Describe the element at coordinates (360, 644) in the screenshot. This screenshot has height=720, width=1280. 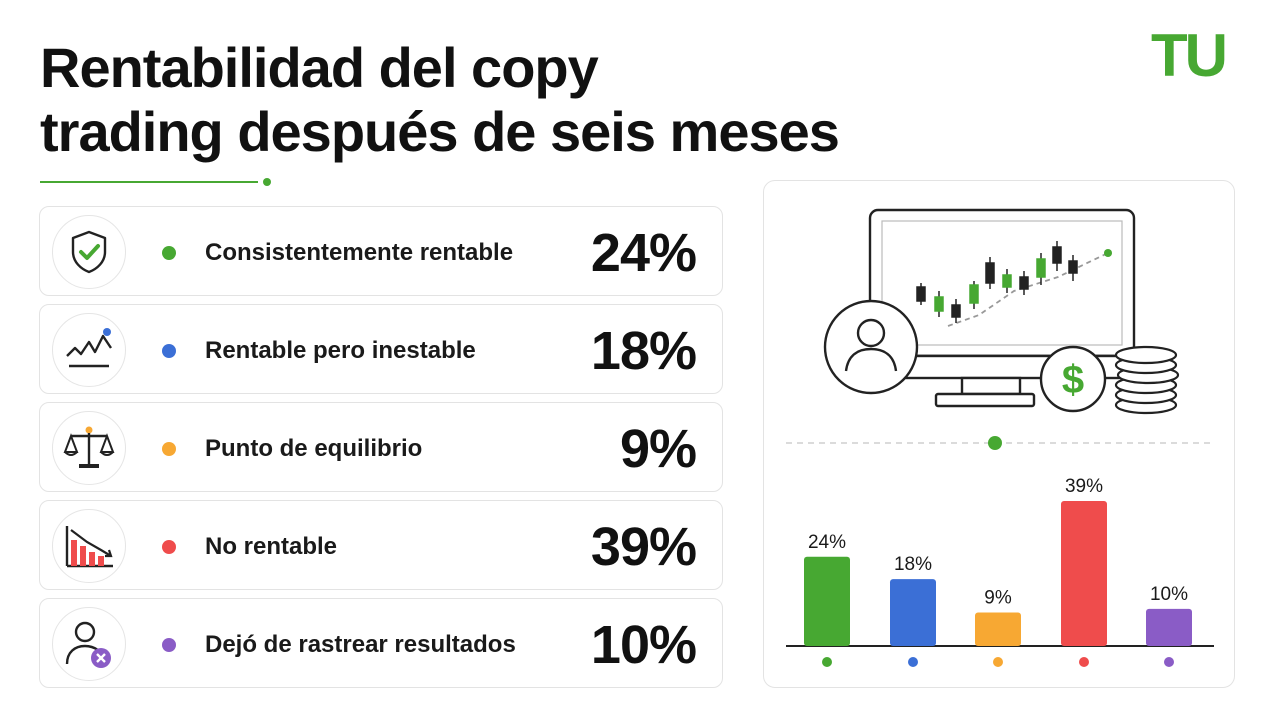
I see `row-label: Dejó de rastrear resultados` at that location.